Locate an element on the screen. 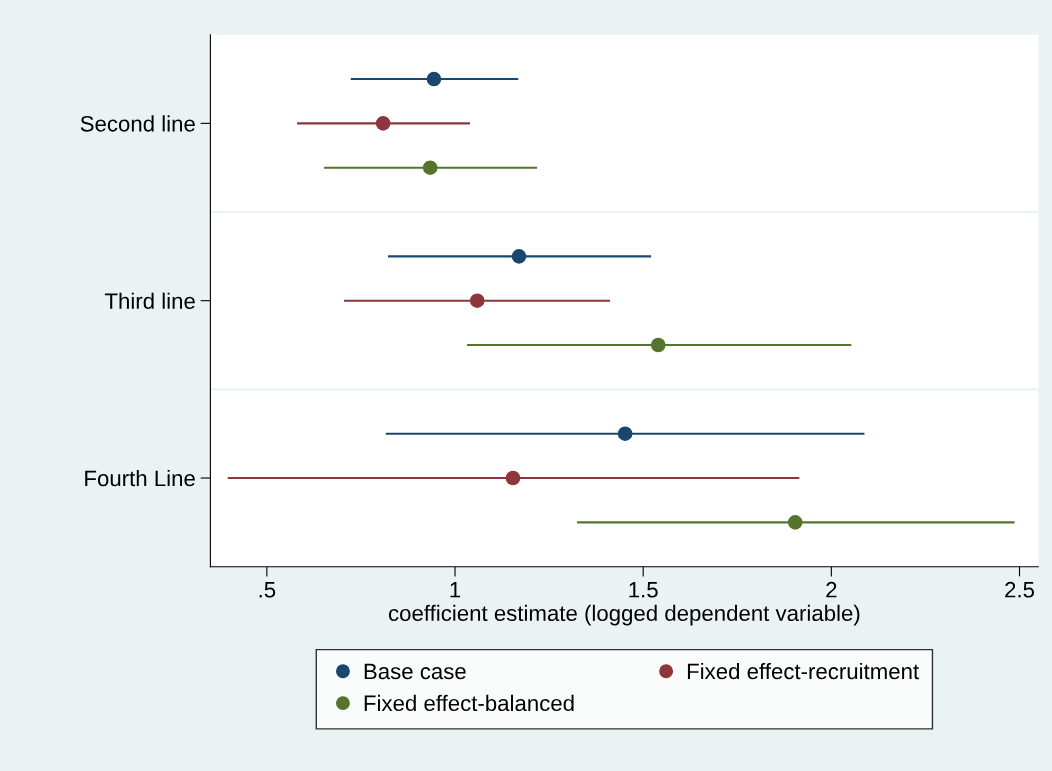  legend-label: Fixed effect-recruitment is located at coordinates (803, 671).